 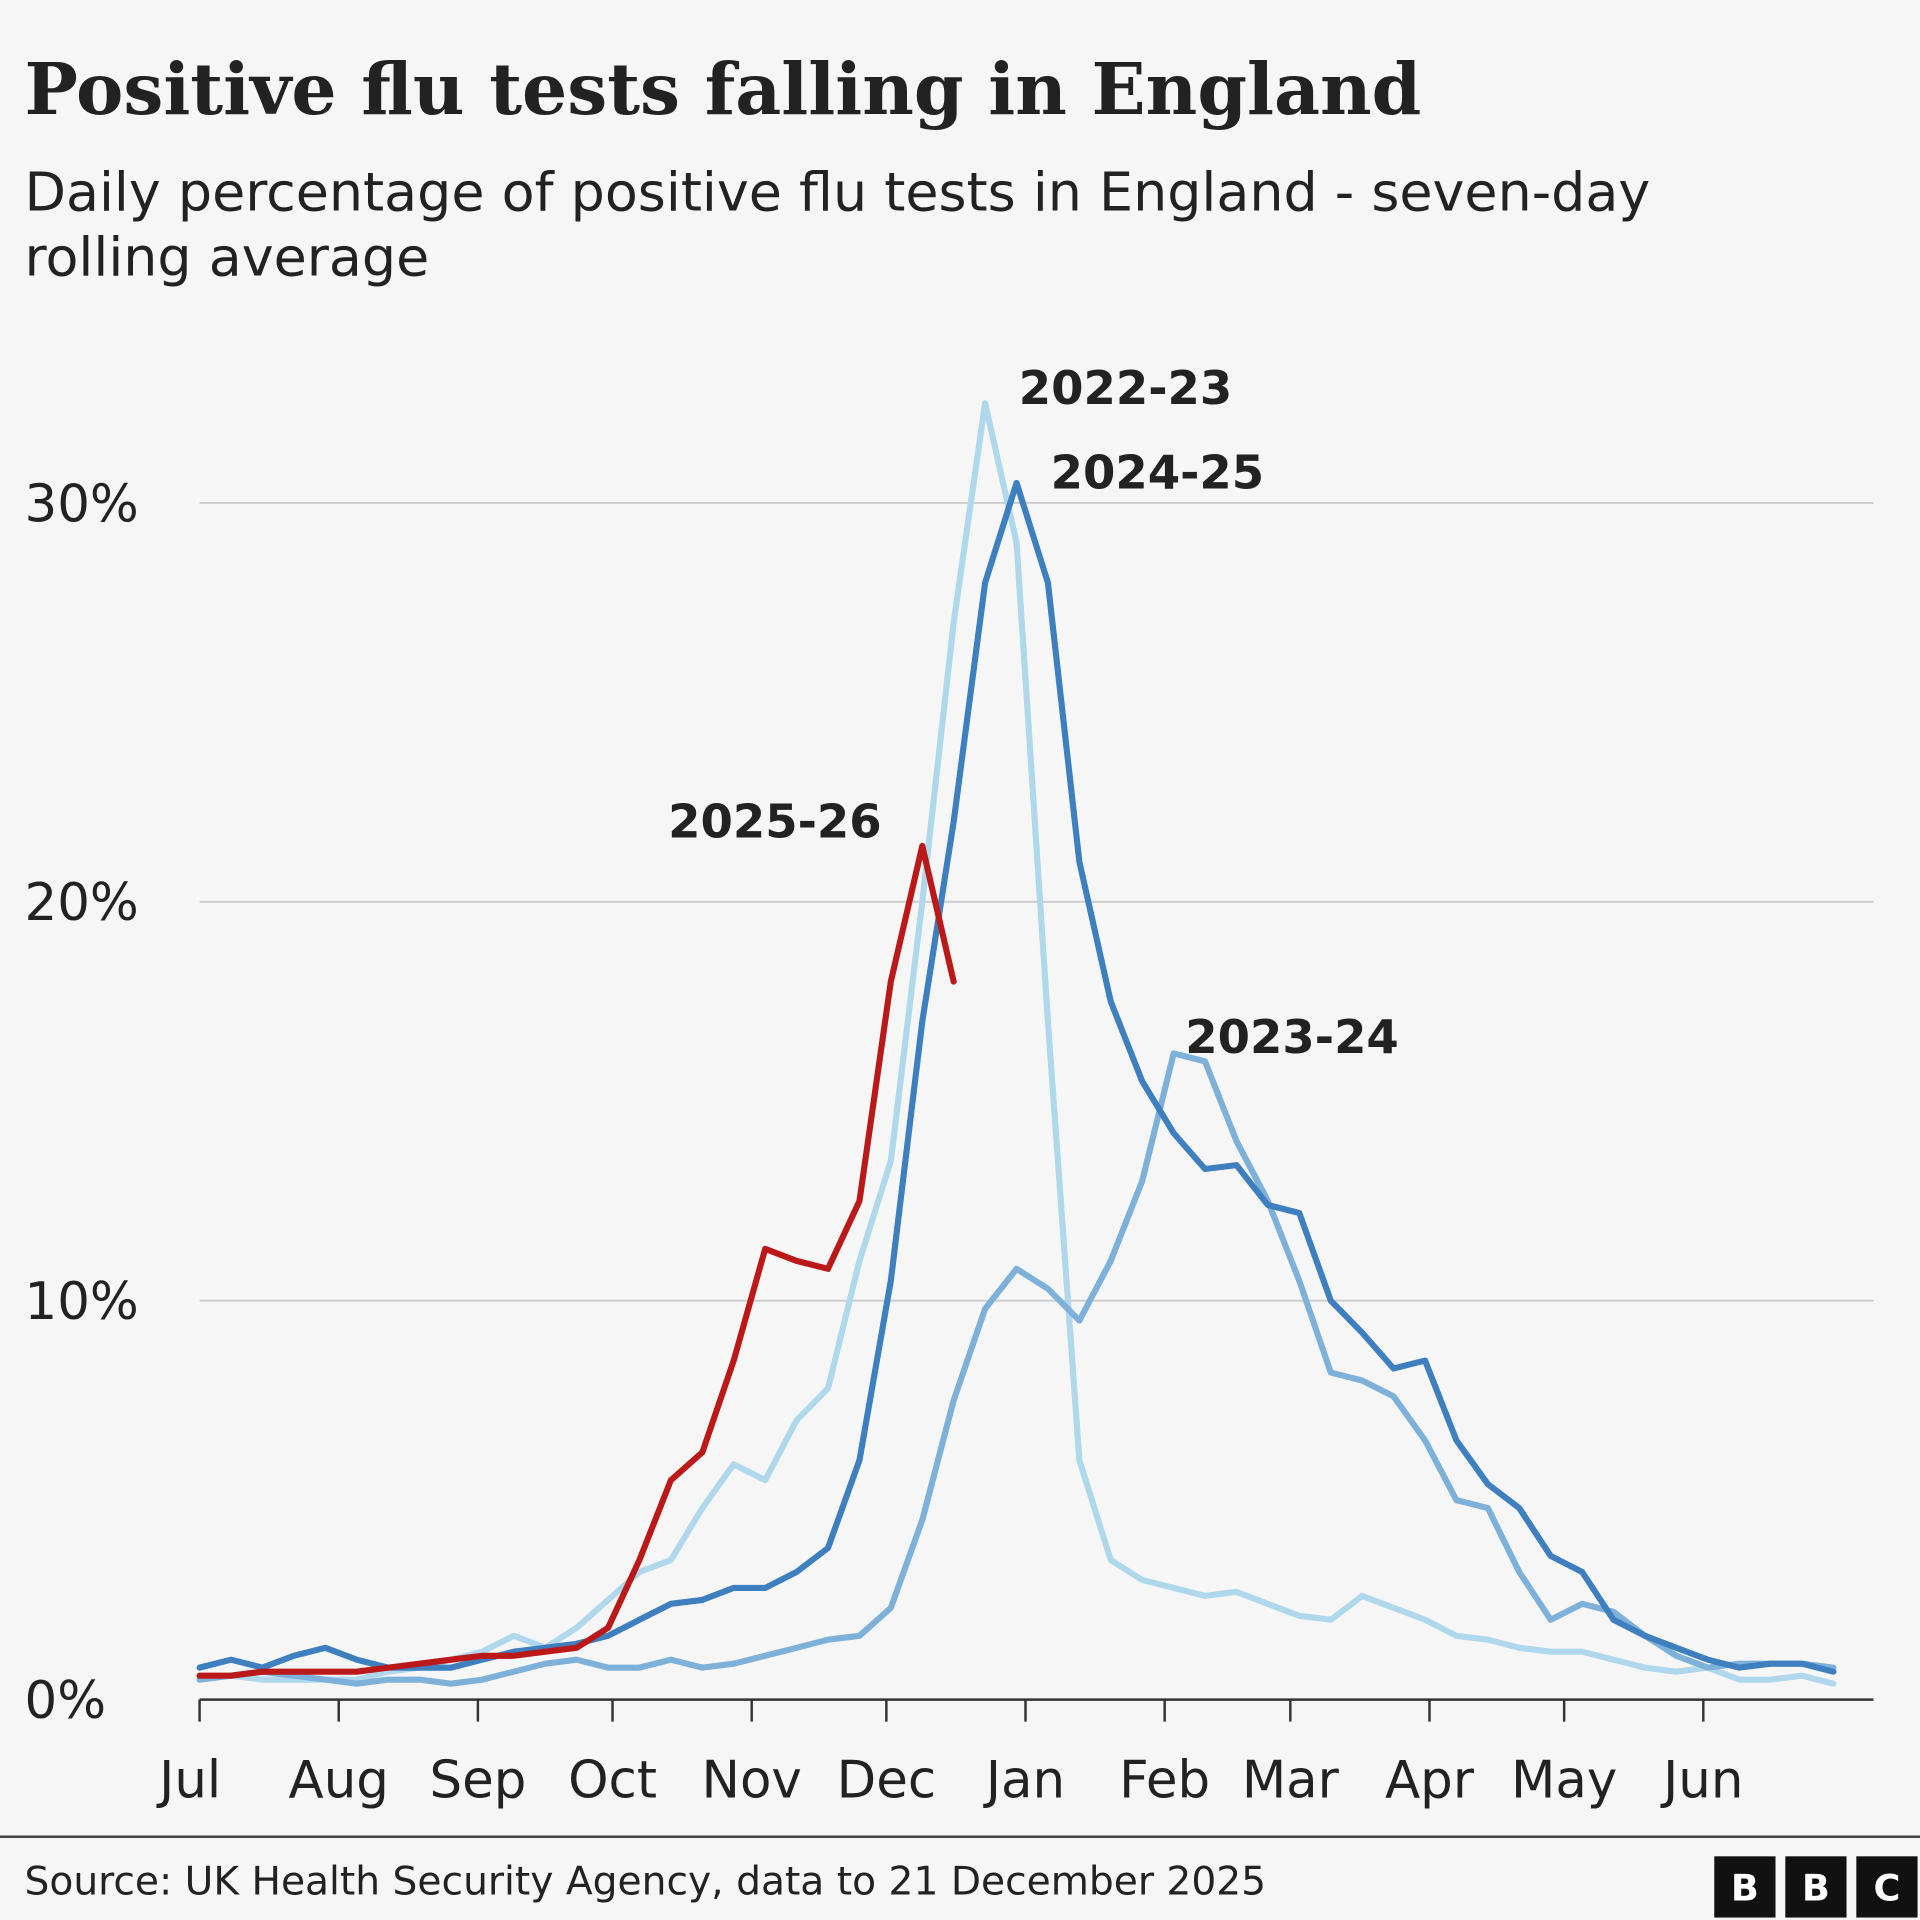 I want to click on x-tick-label: Nov, so click(x=752, y=1781).